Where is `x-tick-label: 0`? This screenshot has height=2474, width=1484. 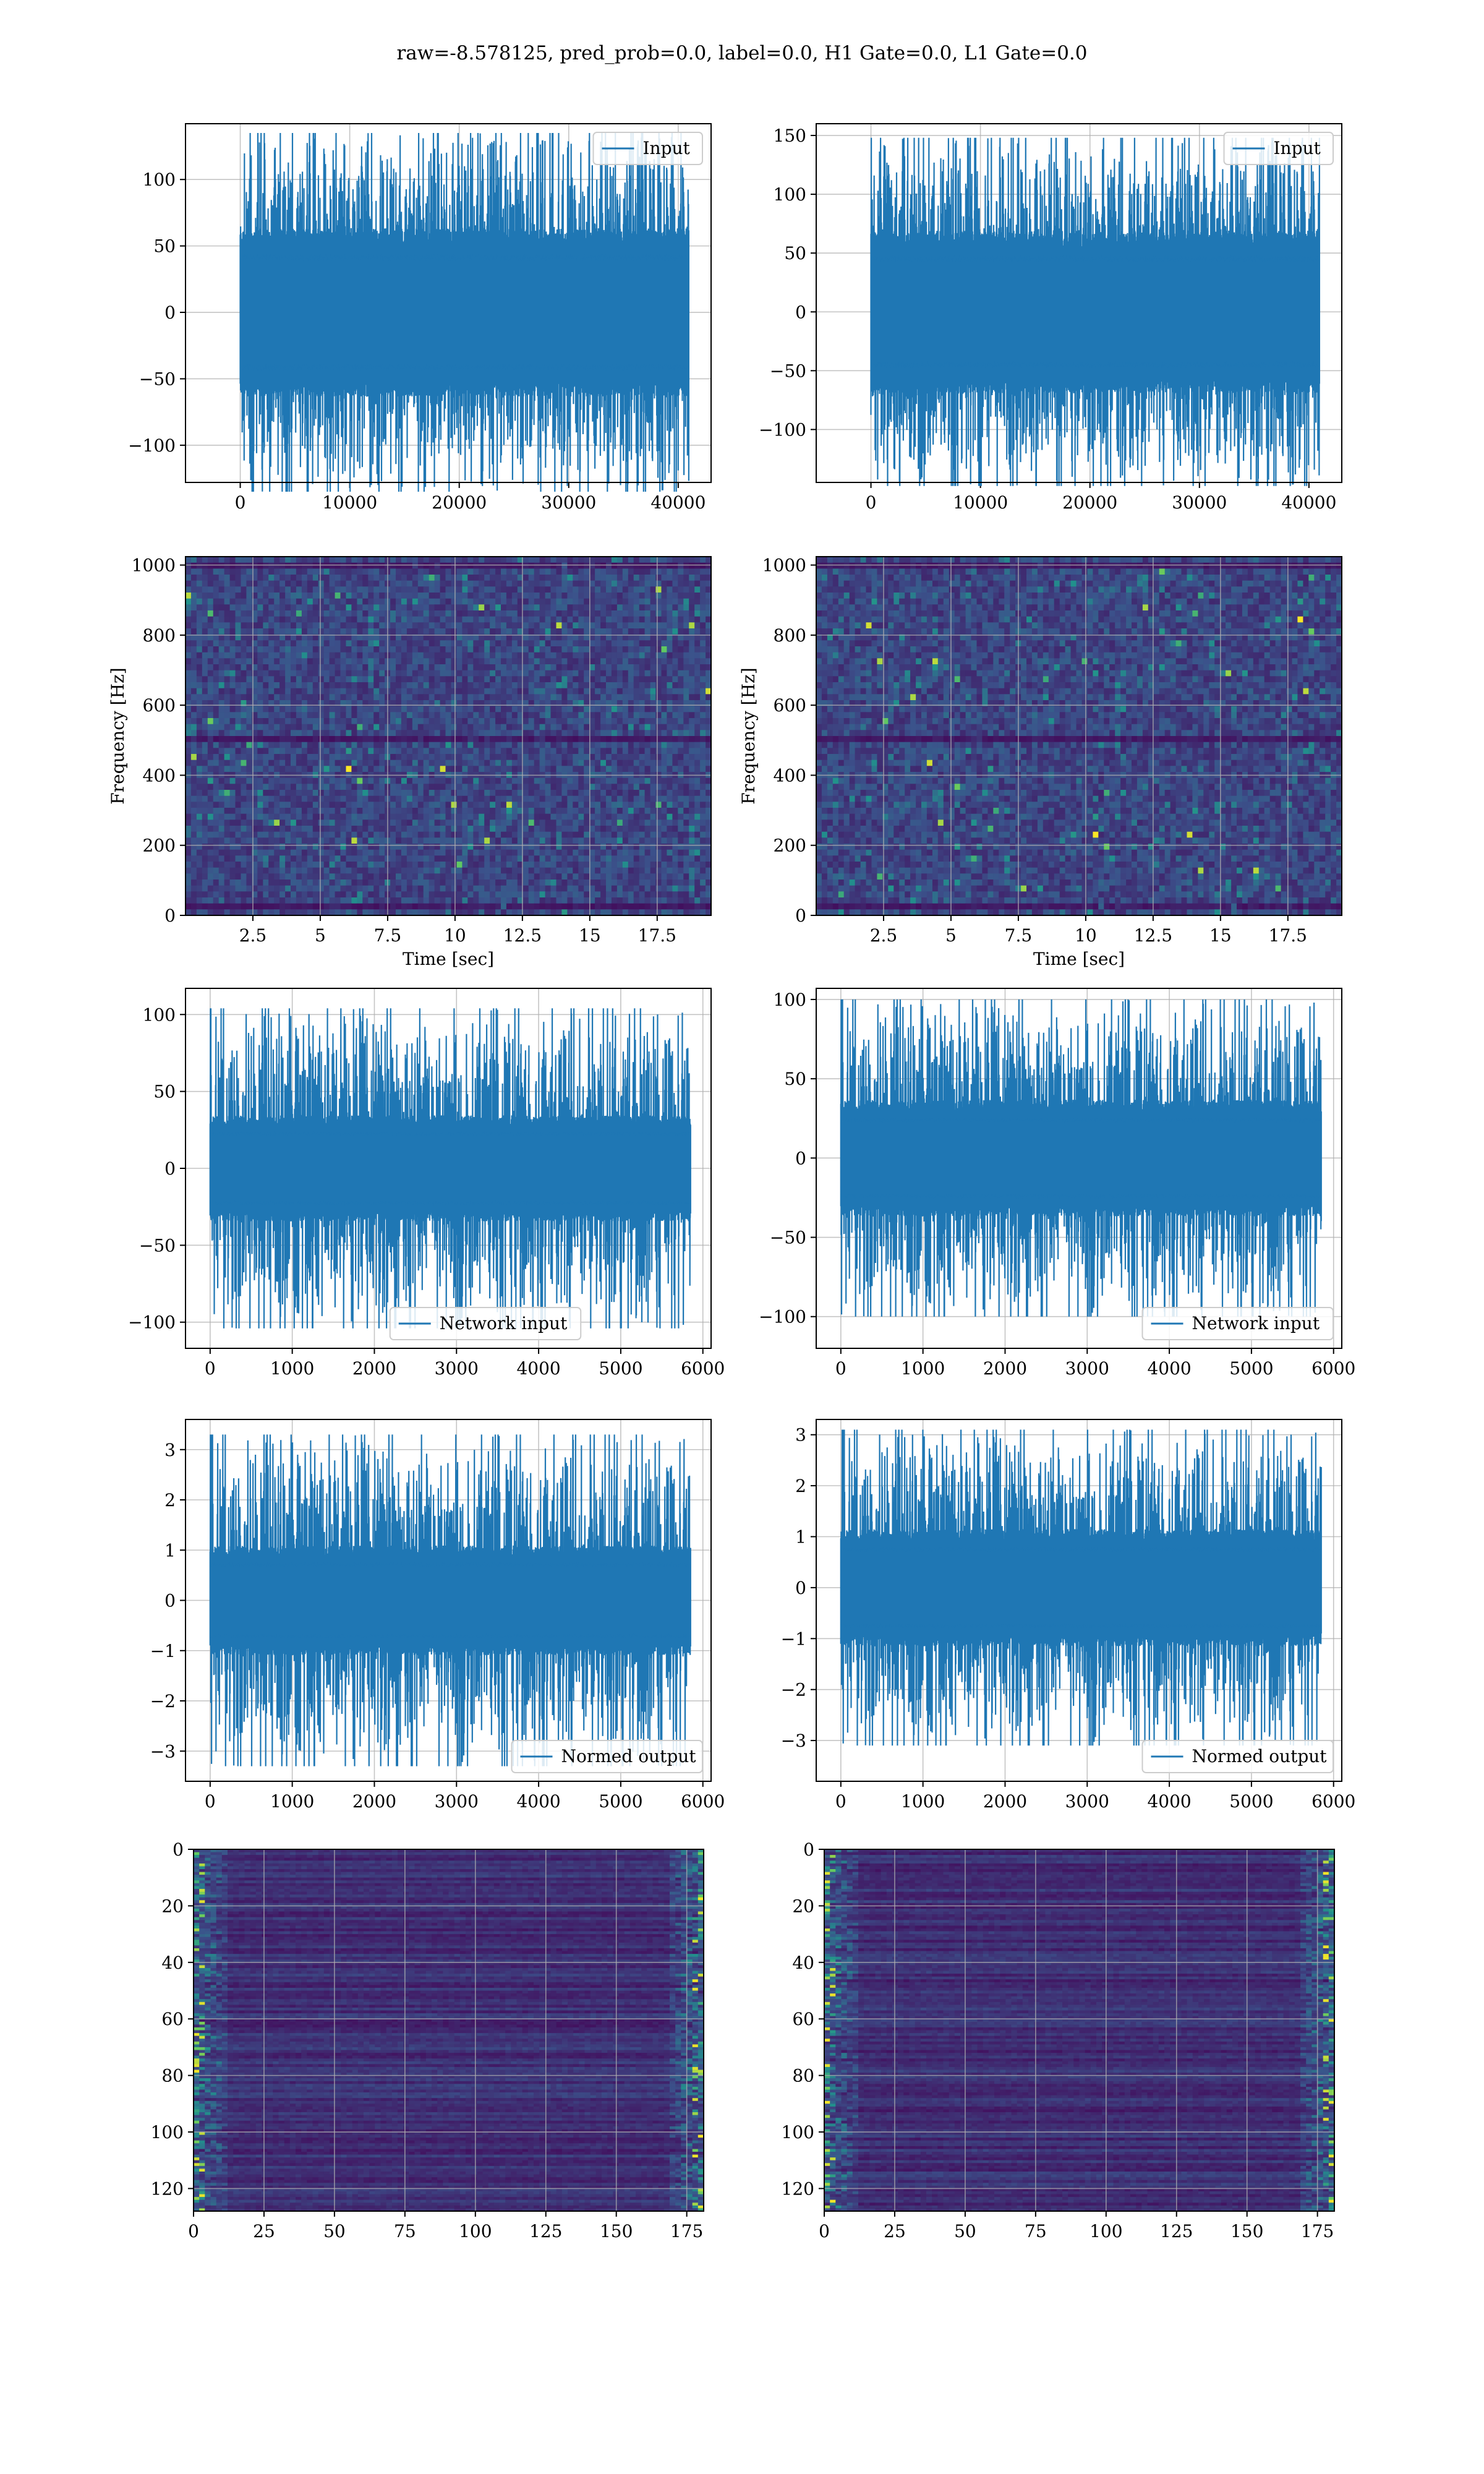 x-tick-label: 0 is located at coordinates (240, 502).